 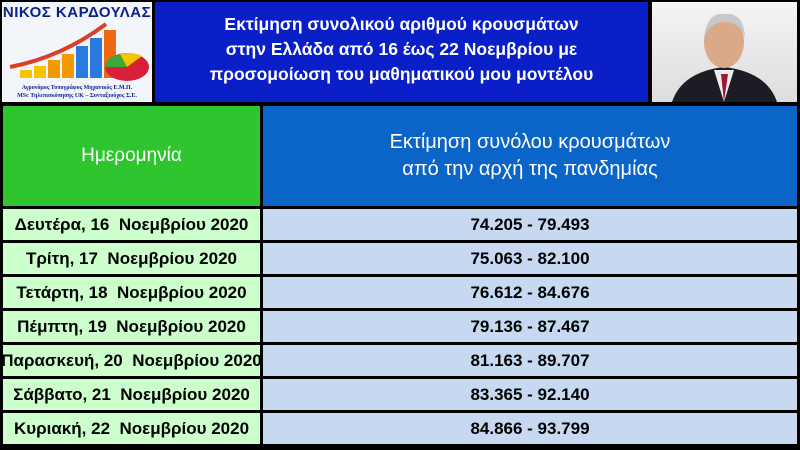 I want to click on portrait-icon, so click(x=724, y=57).